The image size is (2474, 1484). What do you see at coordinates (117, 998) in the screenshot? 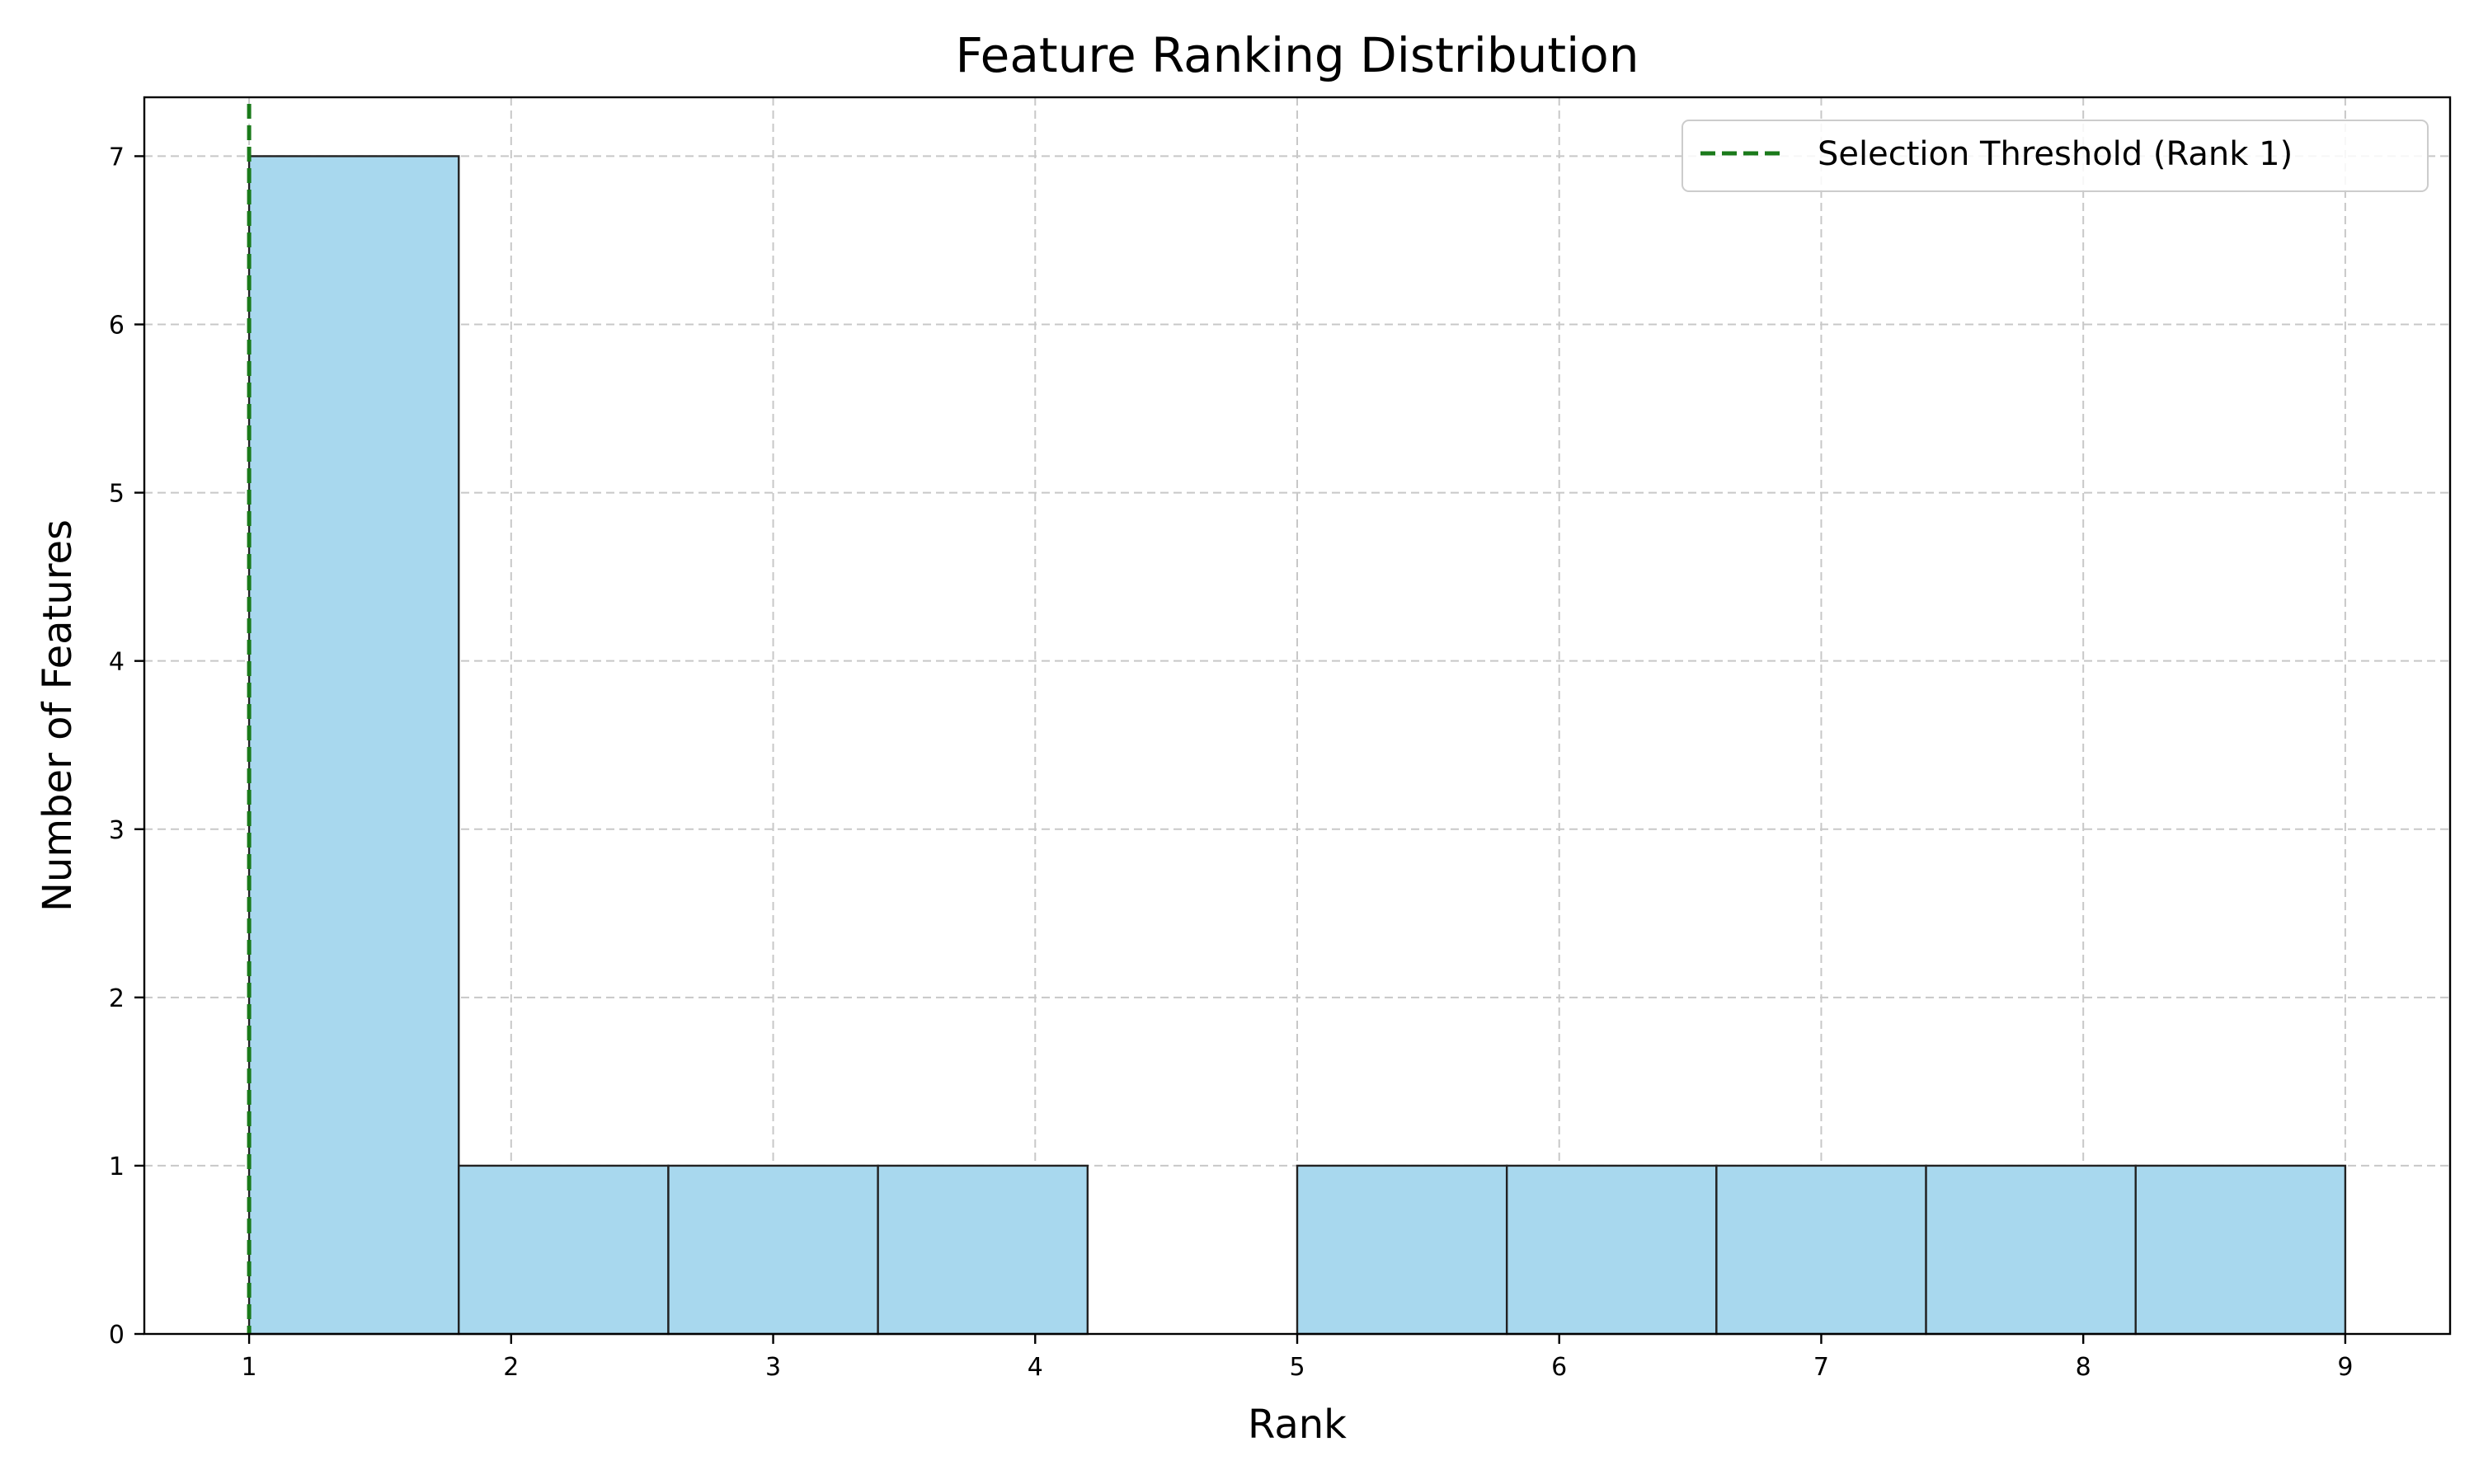
I see `y-tick-label: 2` at bounding box center [117, 998].